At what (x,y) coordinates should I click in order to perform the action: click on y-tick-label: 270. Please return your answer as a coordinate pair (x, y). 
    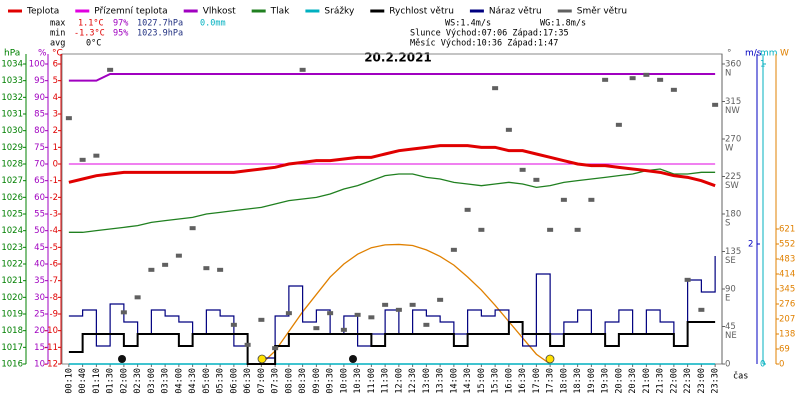
    Looking at the image, I should click on (733, 140).